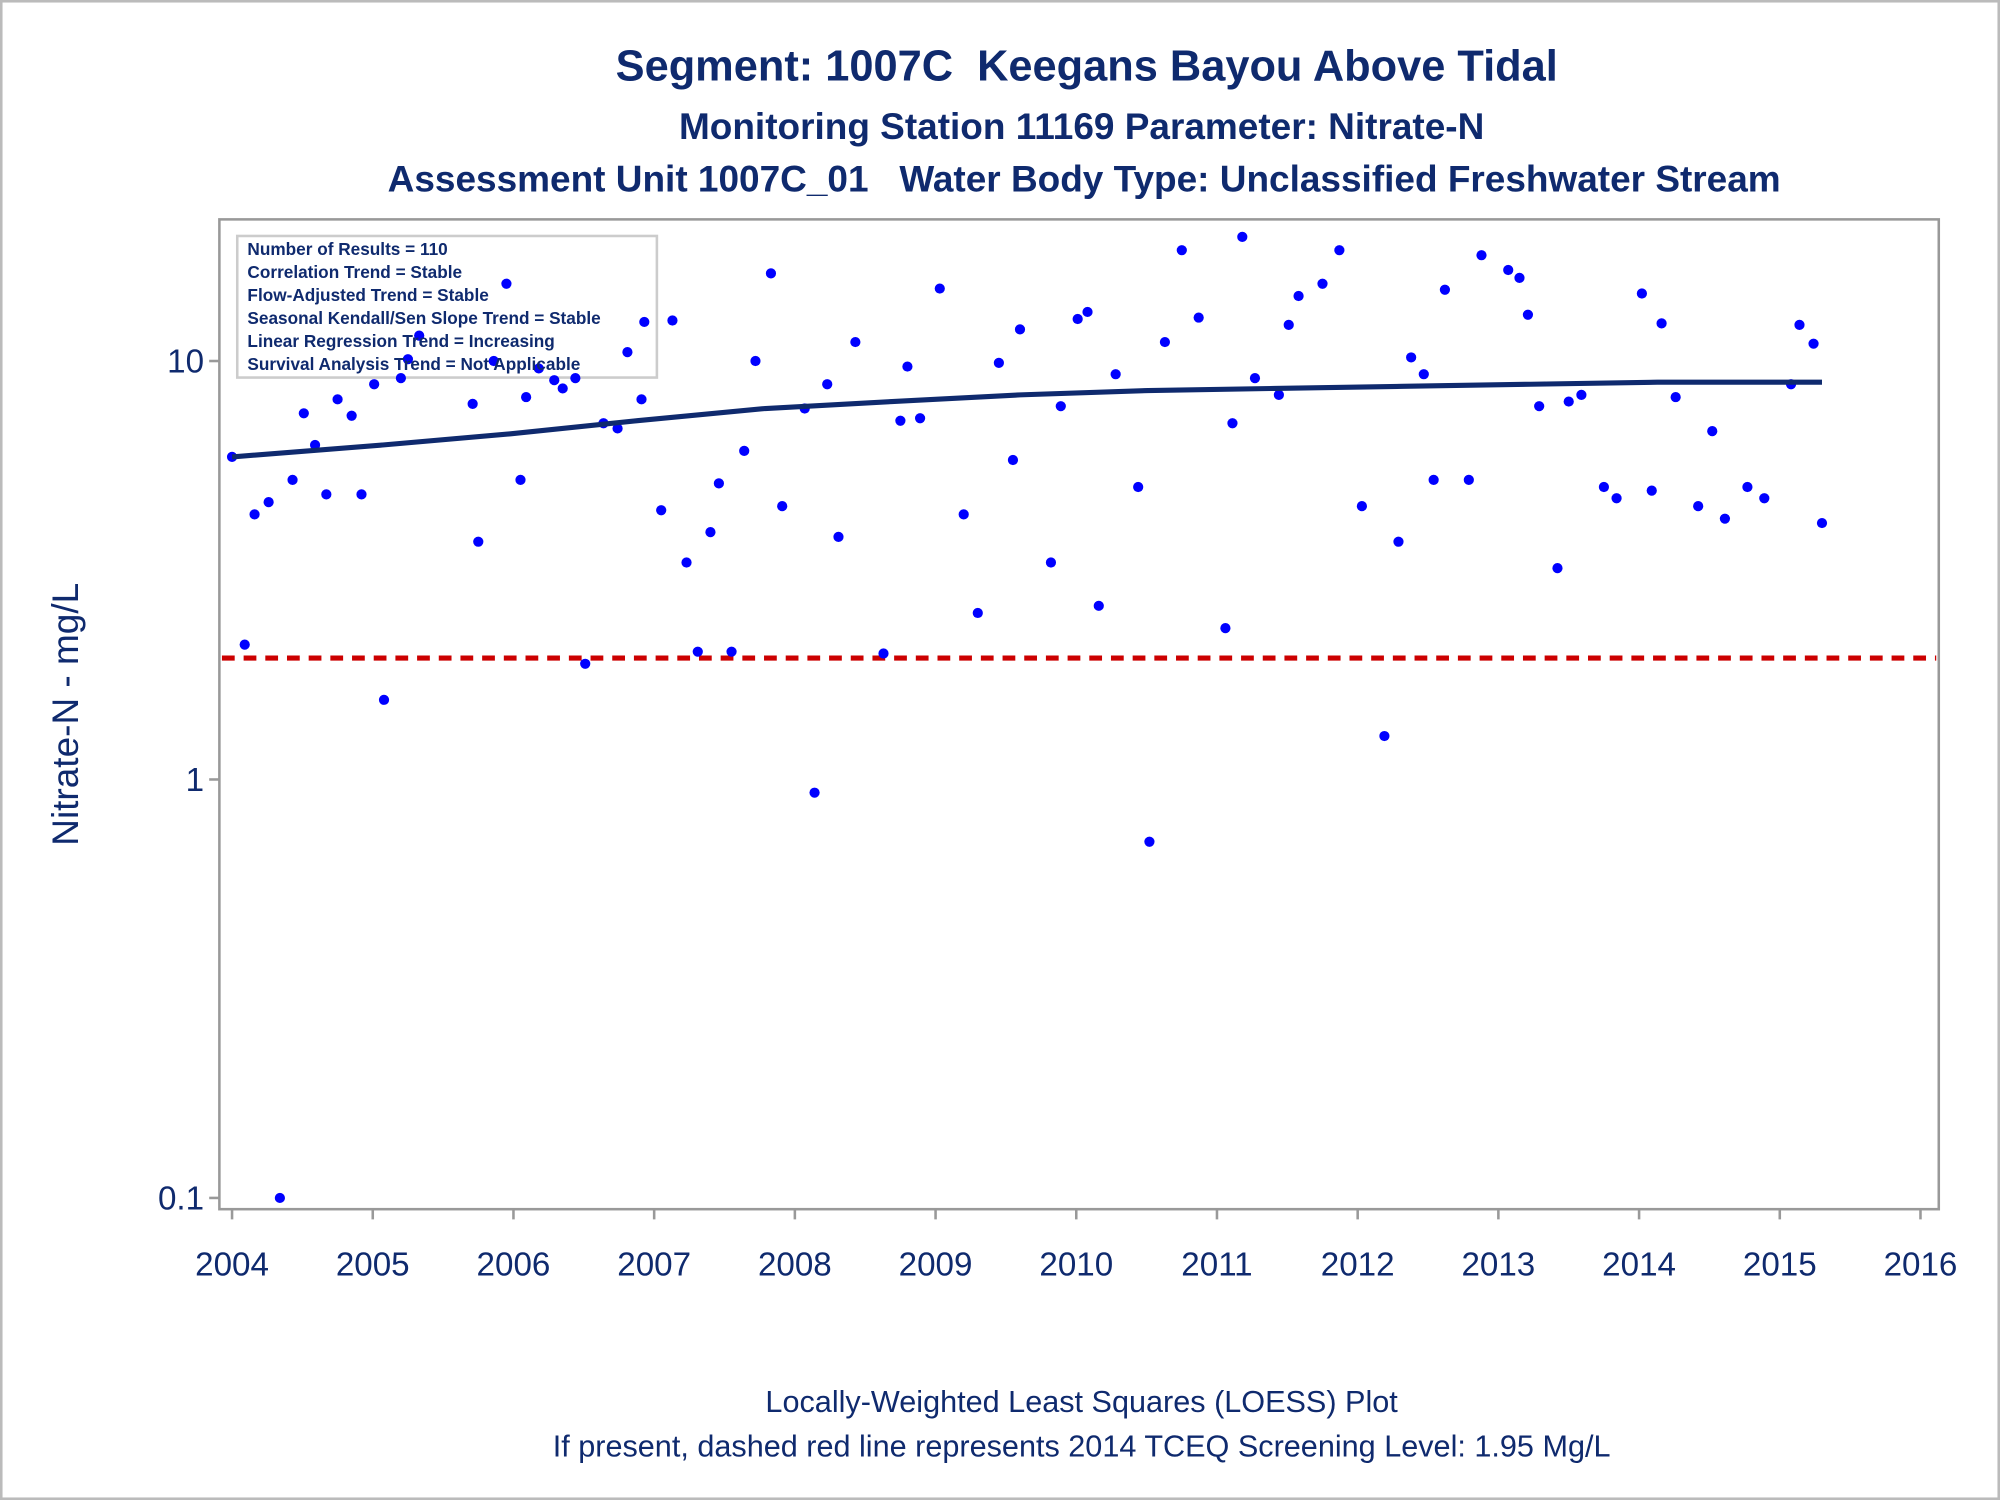  What do you see at coordinates (413, 364) in the screenshot?
I see `annotation: Survival Analysis Trend = Not Applicable` at bounding box center [413, 364].